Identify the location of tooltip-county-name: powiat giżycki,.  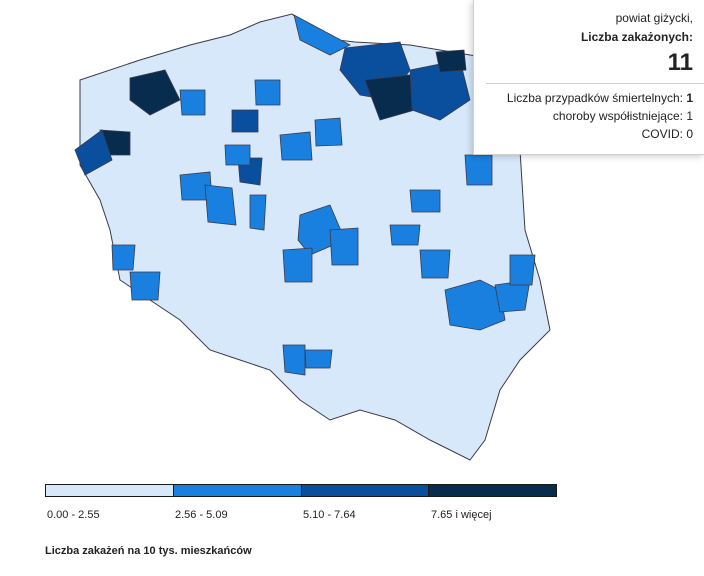
(654, 18).